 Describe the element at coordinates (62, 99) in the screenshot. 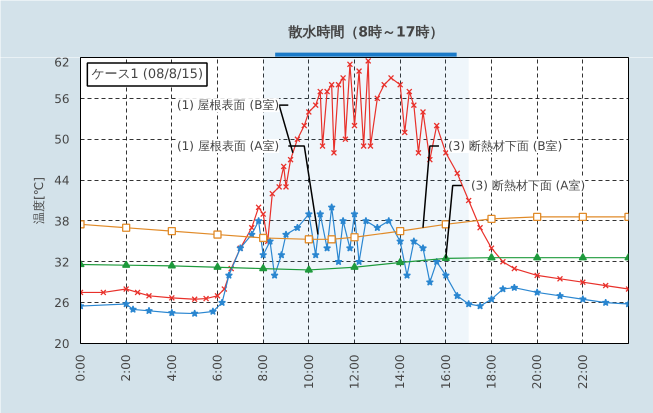

I see `y-tick-label: 56` at that location.